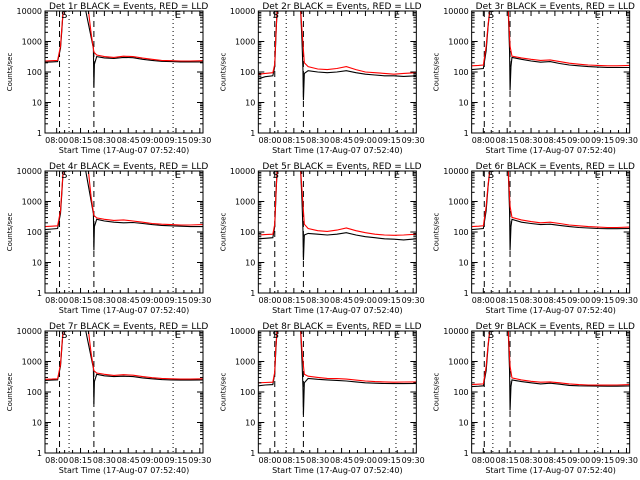 This screenshot has width=640, height=480. Describe the element at coordinates (128, 327) in the screenshot. I see `chart-title: Det 7r BLACK = Events, RED = LLD` at that location.